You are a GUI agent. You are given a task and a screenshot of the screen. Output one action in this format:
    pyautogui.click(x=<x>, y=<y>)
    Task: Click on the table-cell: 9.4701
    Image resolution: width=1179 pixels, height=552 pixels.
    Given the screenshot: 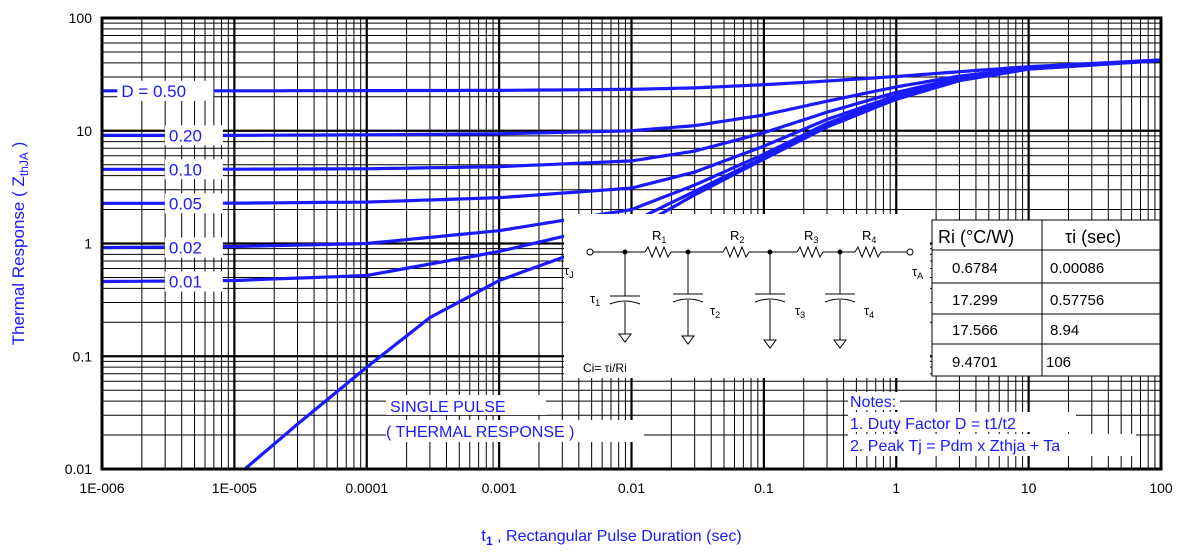 What is the action you would take?
    pyautogui.click(x=975, y=362)
    